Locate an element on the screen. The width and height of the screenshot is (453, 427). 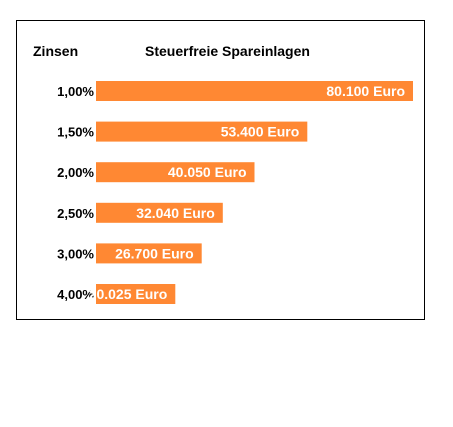
category-header: Zinsen is located at coordinates (56, 51).